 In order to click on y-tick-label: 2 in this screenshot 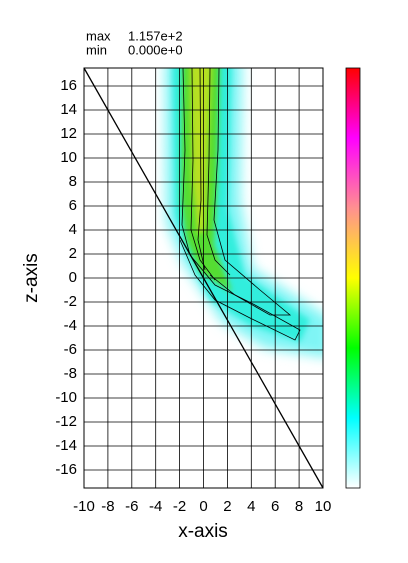, I will do `click(73, 253)`.